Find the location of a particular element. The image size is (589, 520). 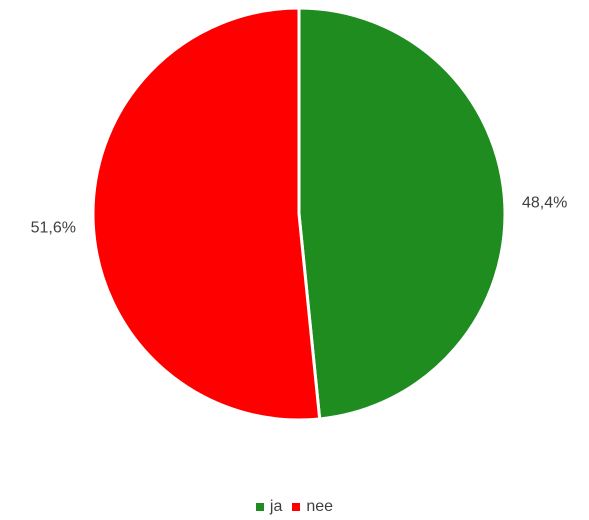

legend: ja nee is located at coordinates (294, 507).